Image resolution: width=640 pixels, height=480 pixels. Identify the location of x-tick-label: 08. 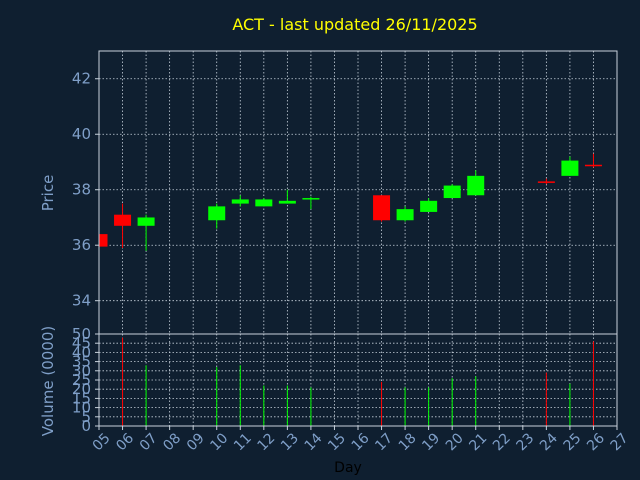
(172, 442).